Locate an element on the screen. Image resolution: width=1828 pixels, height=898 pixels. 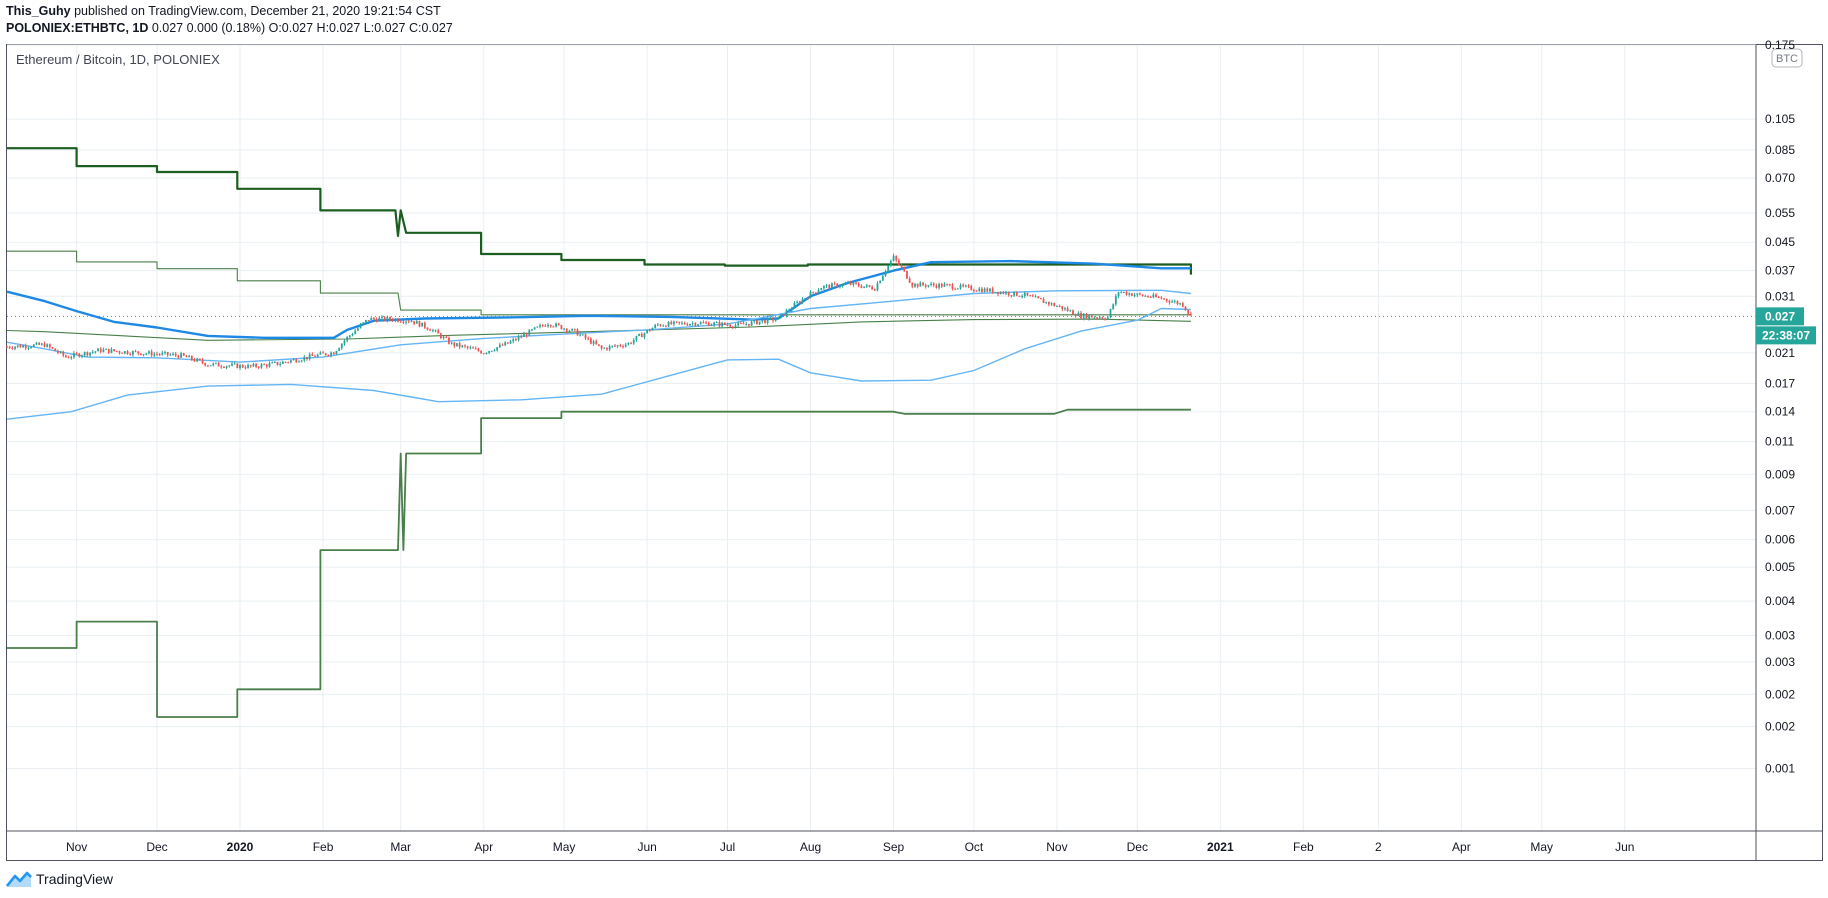
y-tick-label: 0.045 is located at coordinates (1780, 242).